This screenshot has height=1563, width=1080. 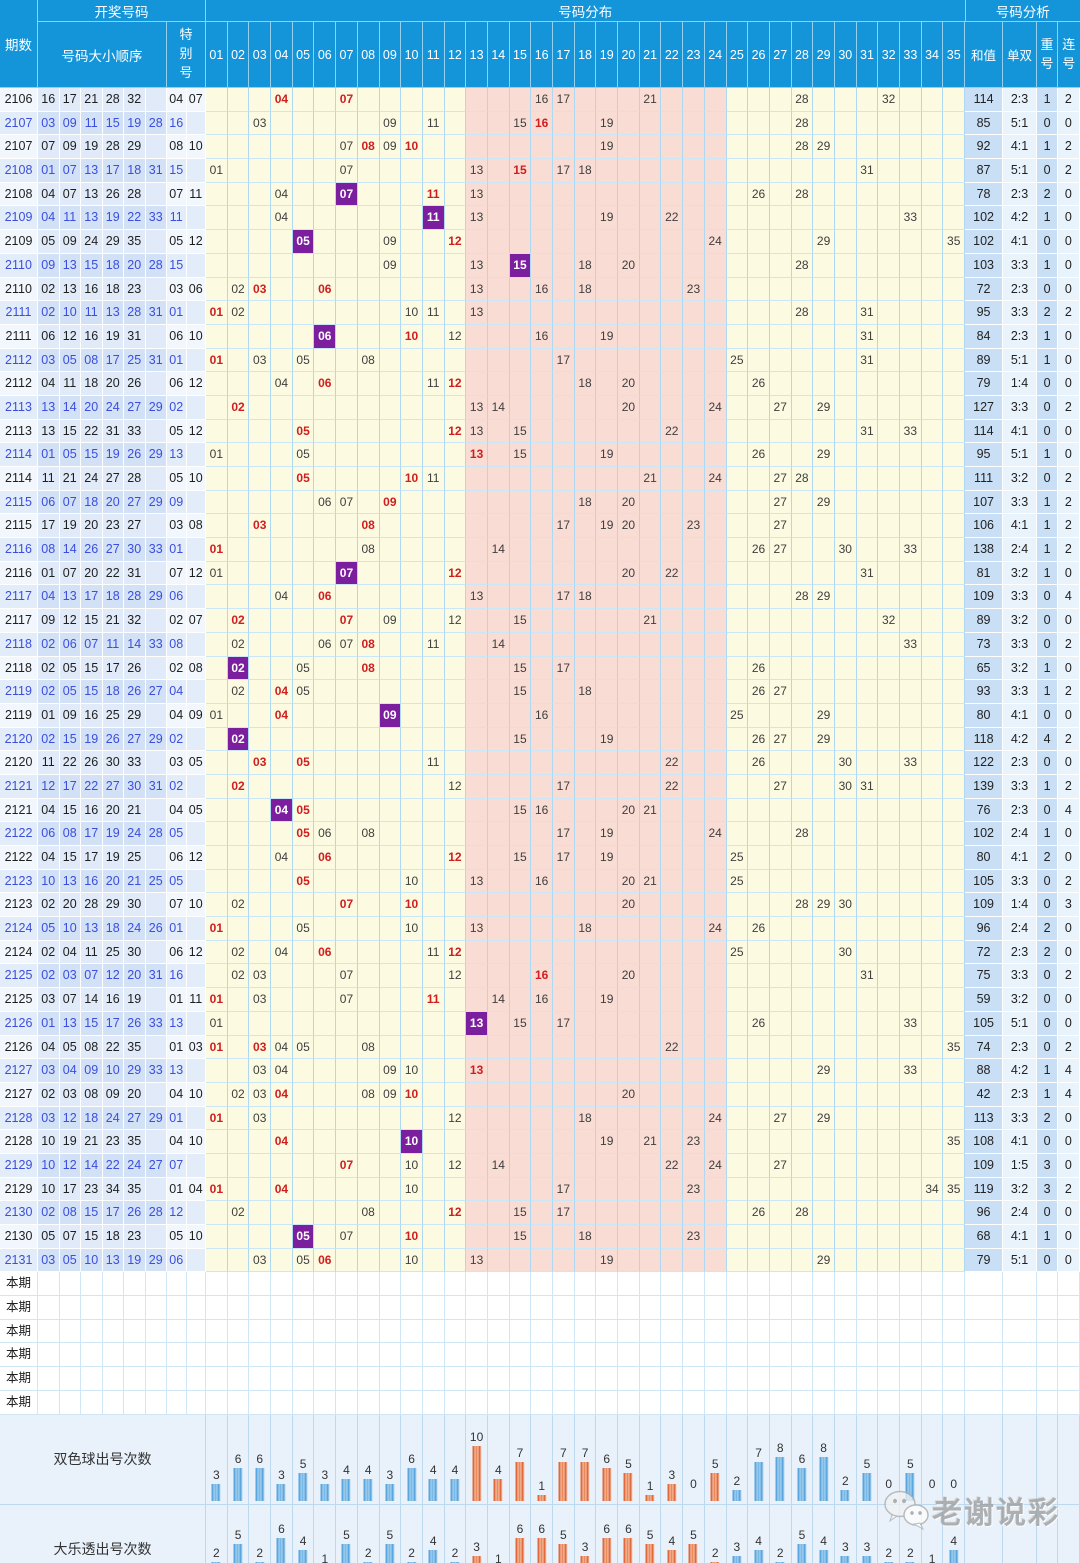 What do you see at coordinates (19, 242) in the screenshot?
I see `period-cell: 2109` at bounding box center [19, 242].